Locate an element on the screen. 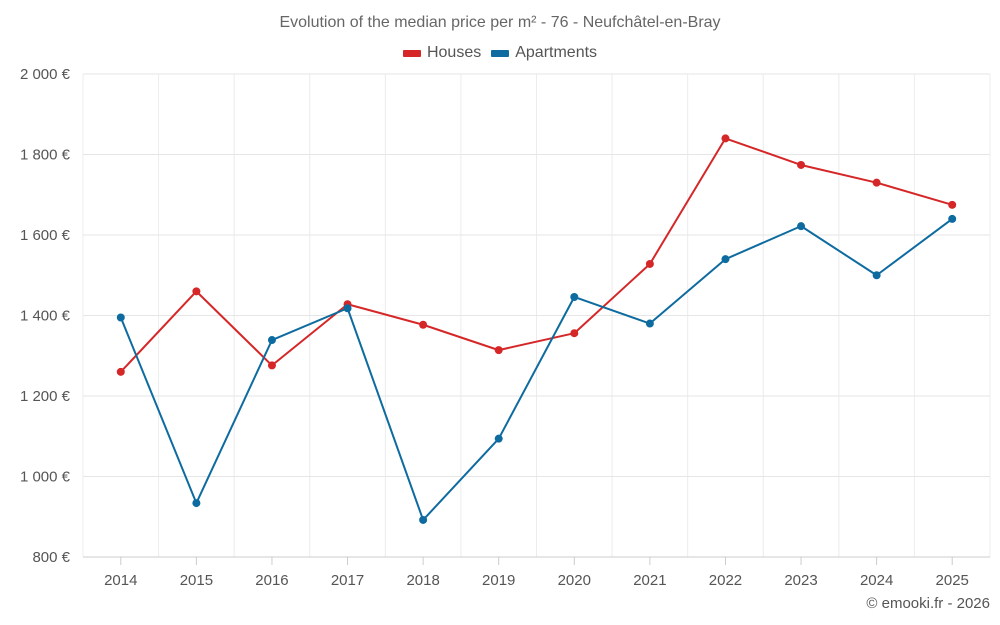  legend-item-apartments: Apartments is located at coordinates (544, 53).